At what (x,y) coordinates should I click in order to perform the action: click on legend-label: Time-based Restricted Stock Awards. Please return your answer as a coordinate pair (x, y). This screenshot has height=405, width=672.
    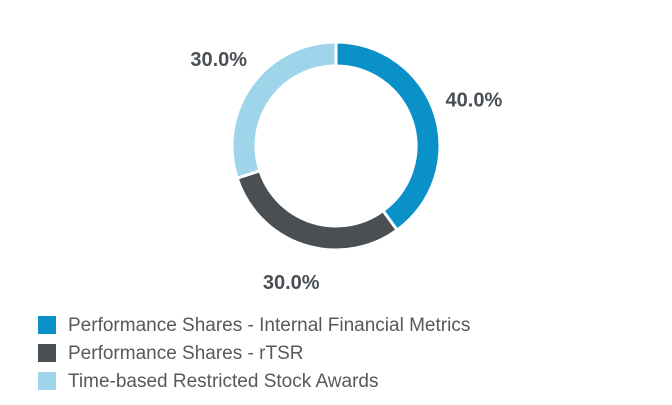
    Looking at the image, I should click on (223, 381).